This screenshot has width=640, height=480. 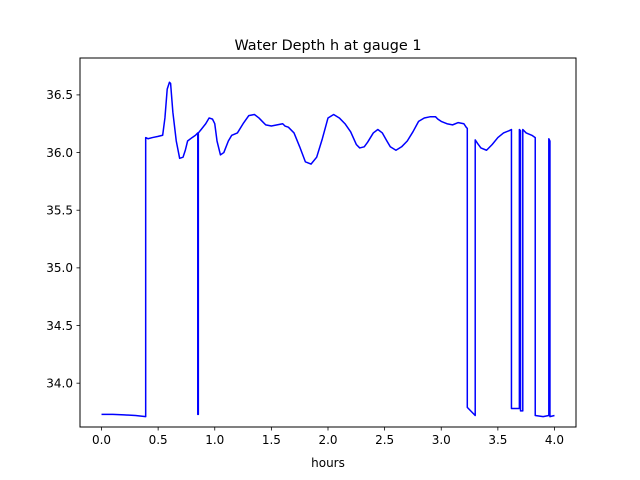 What do you see at coordinates (59, 383) in the screenshot?
I see `y-tick-label: 34.0` at bounding box center [59, 383].